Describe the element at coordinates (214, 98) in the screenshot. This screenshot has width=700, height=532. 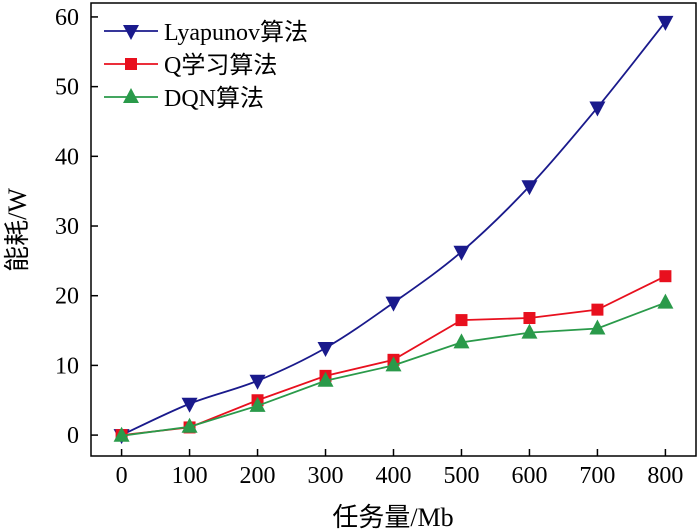
I see `legend-label: DQN算法` at that location.